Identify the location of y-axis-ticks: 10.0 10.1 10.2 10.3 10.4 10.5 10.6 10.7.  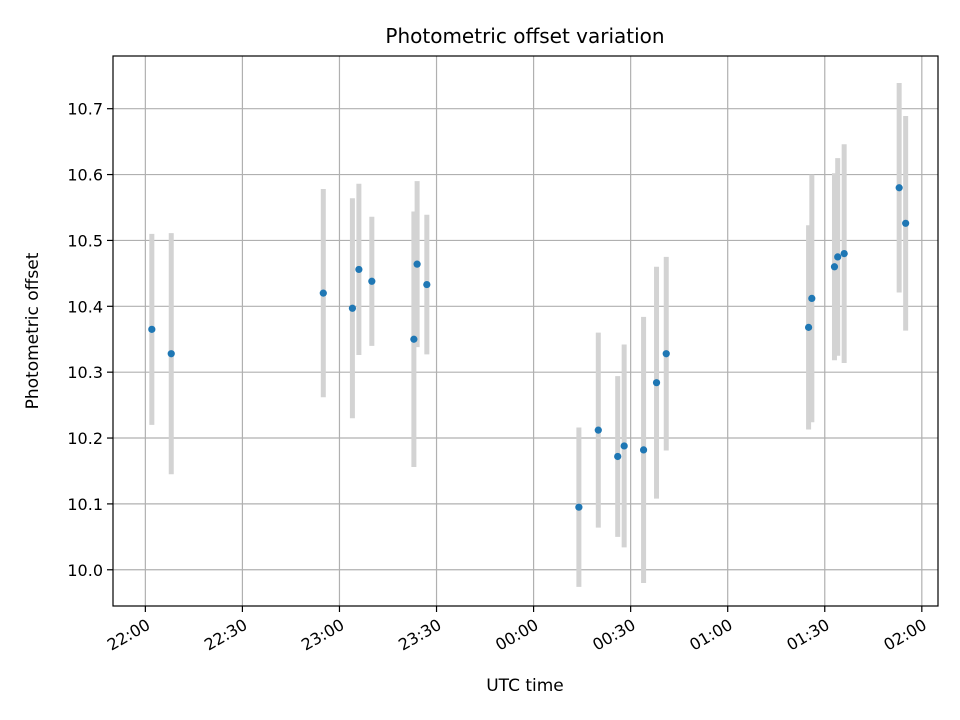
(90, 340).